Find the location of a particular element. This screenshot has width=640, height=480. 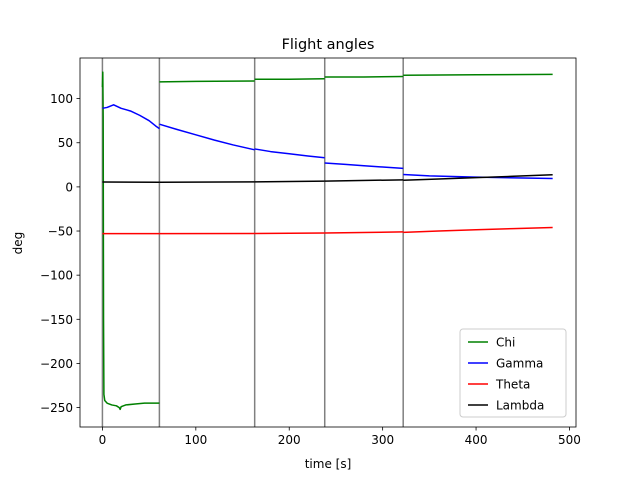

y-tick-label: −50 is located at coordinates (60, 232).